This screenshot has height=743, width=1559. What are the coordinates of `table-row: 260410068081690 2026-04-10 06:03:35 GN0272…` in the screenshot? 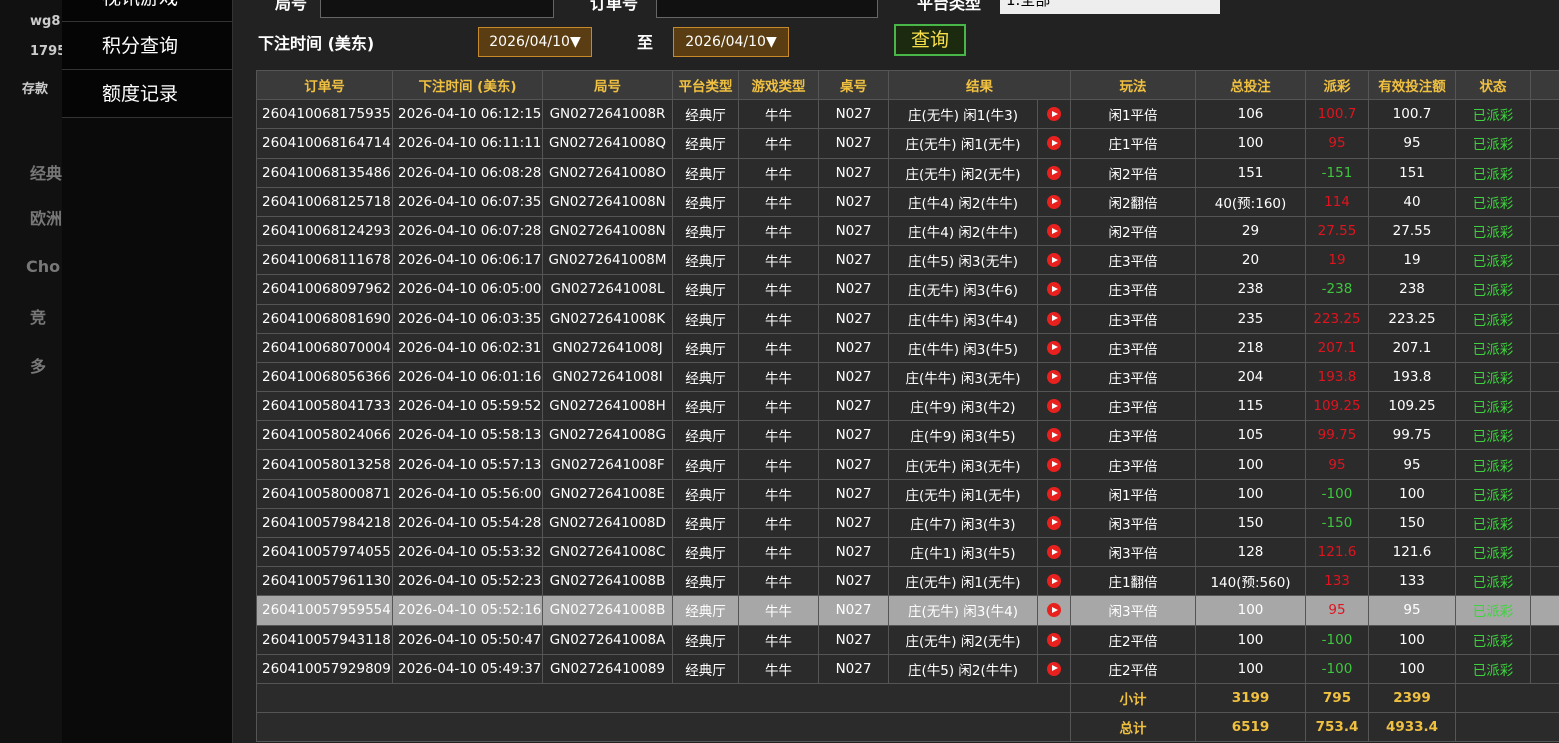 It's located at (907, 318).